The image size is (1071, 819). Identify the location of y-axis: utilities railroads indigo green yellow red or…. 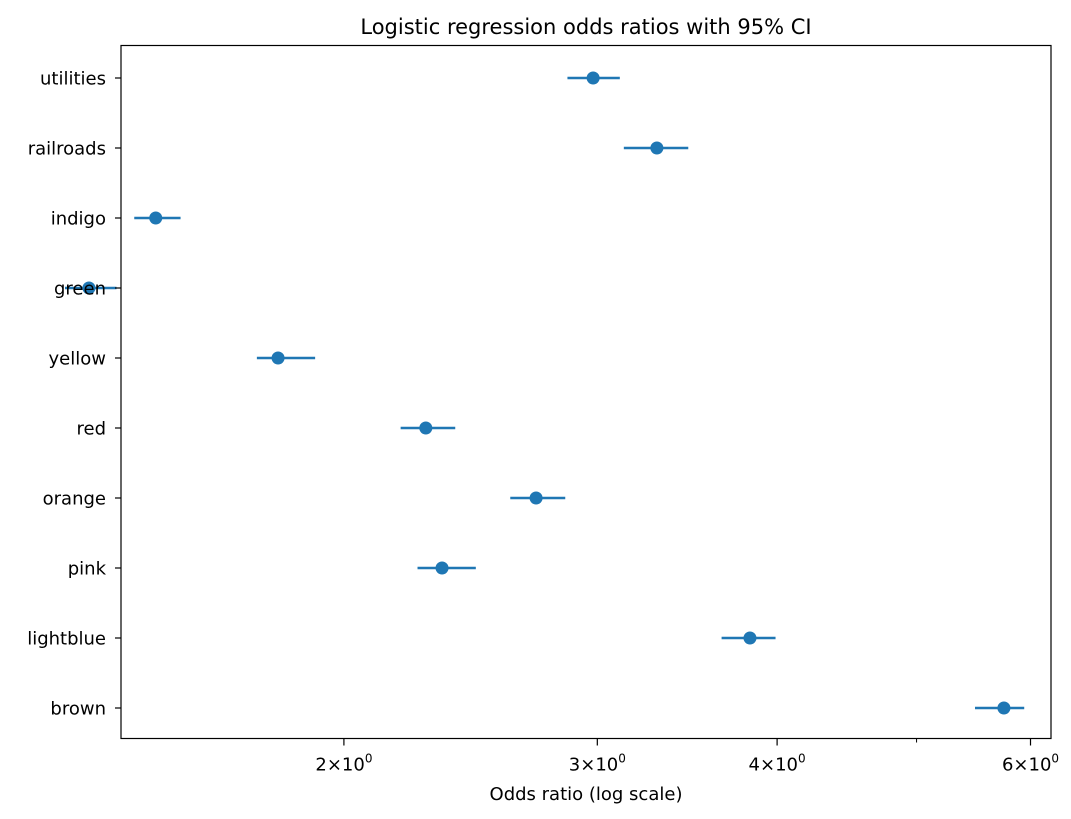
(74, 394).